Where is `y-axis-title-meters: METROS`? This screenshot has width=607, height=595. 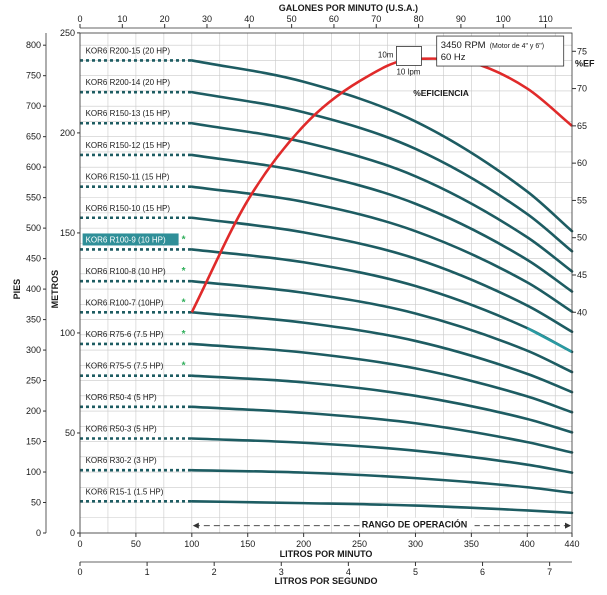
y-axis-title-meters: METROS is located at coordinates (55, 289).